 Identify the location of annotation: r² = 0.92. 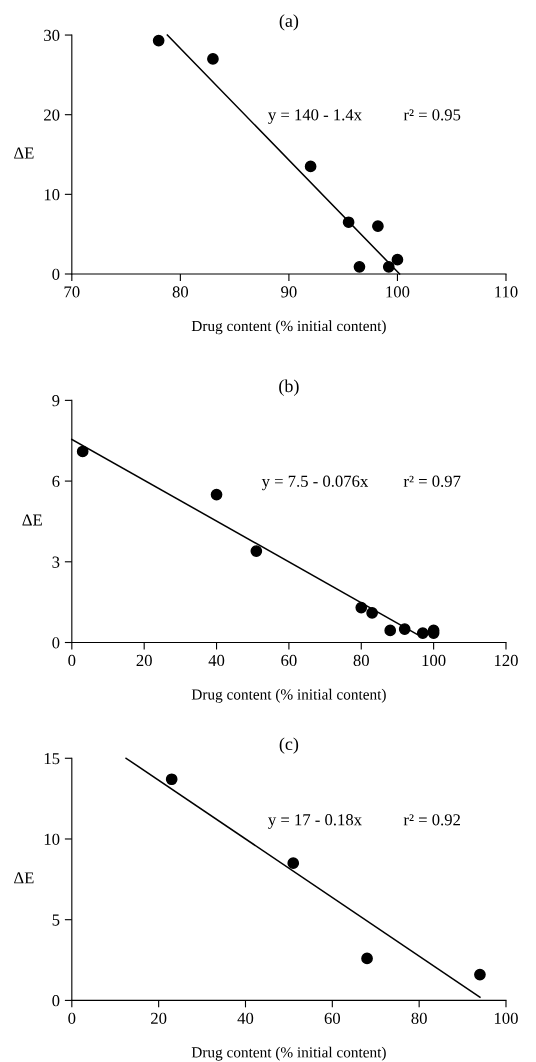
(431, 820).